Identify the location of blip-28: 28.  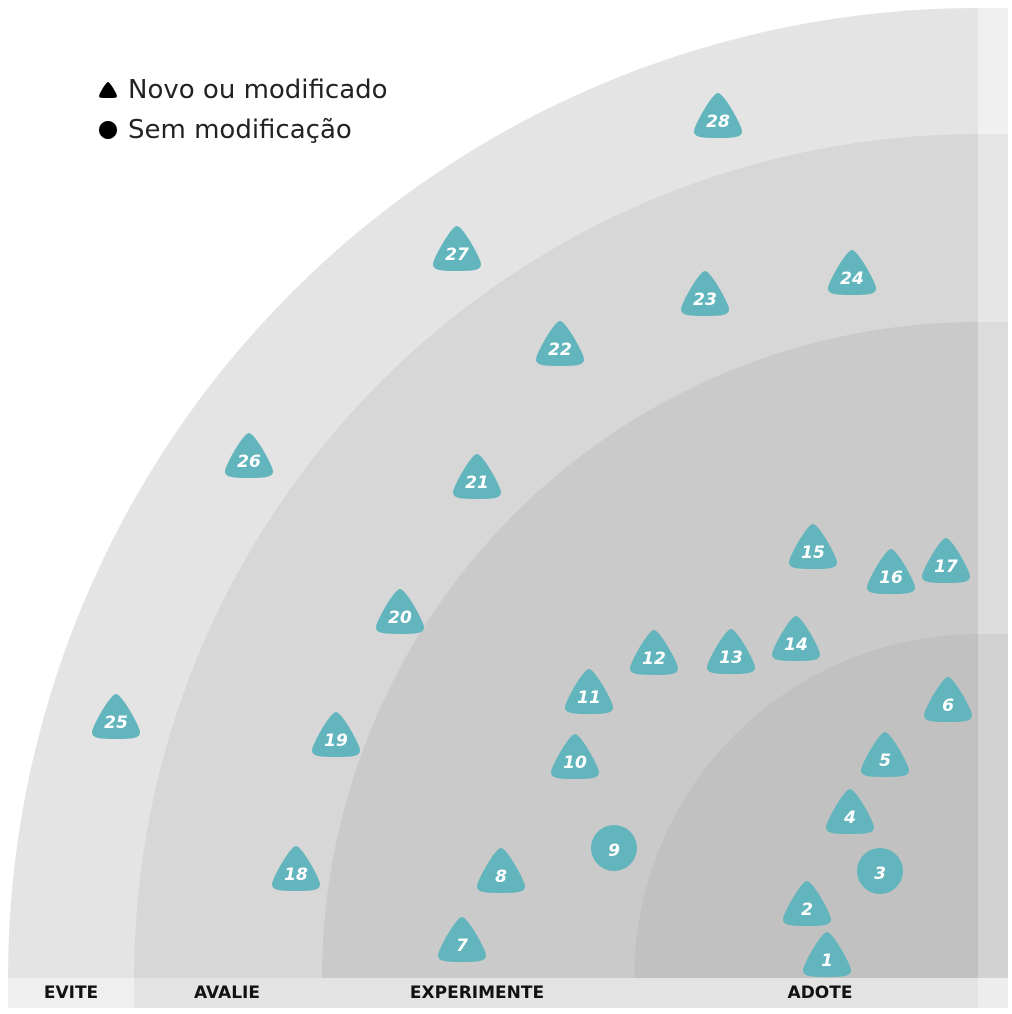
(718, 115).